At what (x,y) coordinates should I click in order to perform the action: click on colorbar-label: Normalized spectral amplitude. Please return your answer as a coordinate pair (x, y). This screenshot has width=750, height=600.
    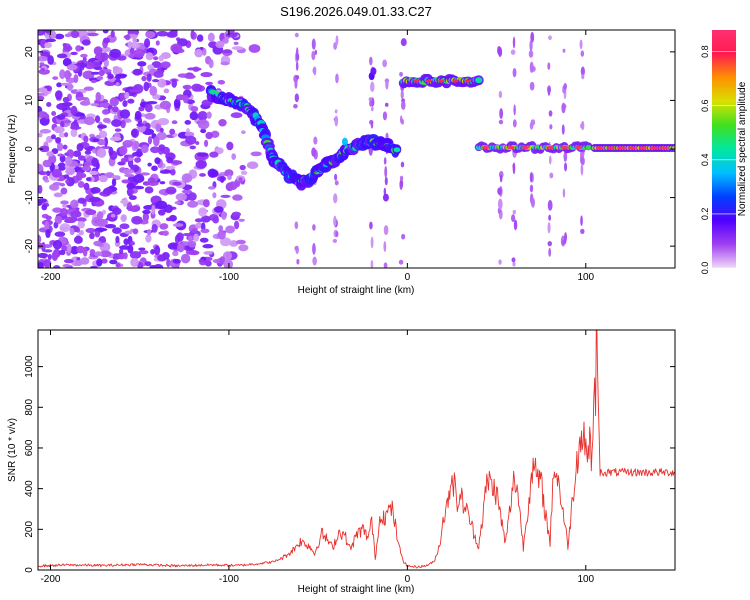
    Looking at the image, I should click on (742, 148).